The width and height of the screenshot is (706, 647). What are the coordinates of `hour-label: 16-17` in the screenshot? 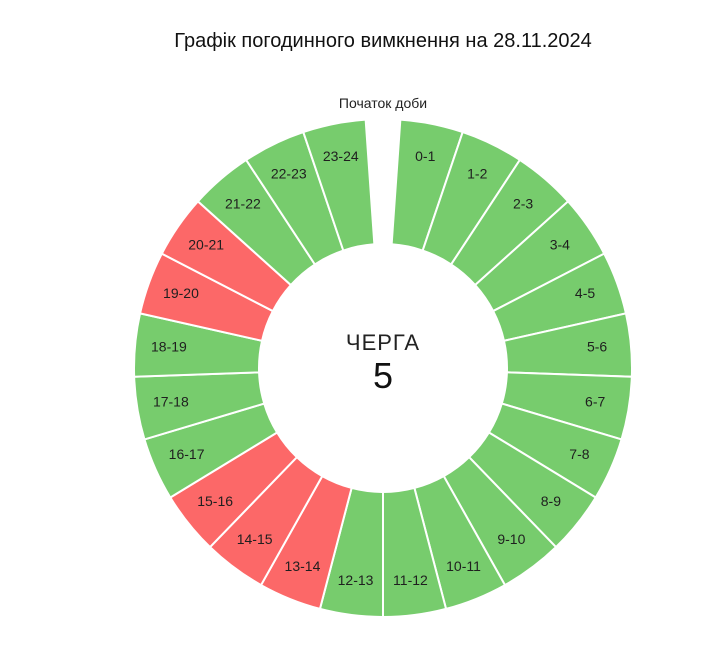 It's located at (187, 454).